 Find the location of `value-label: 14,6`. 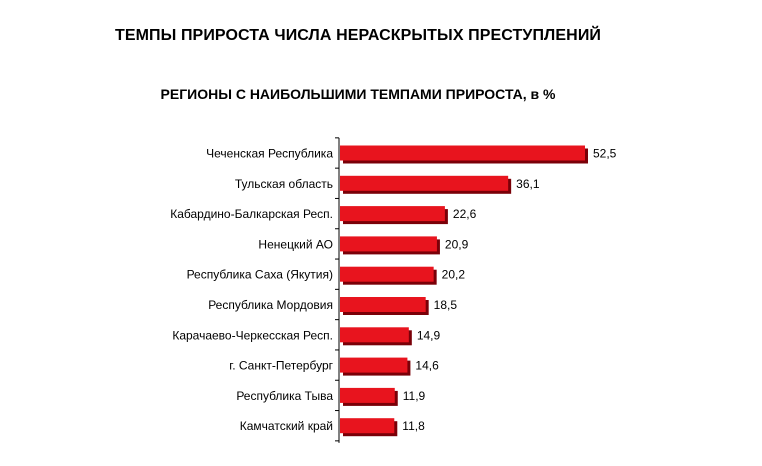

value-label: 14,6 is located at coordinates (427, 366).